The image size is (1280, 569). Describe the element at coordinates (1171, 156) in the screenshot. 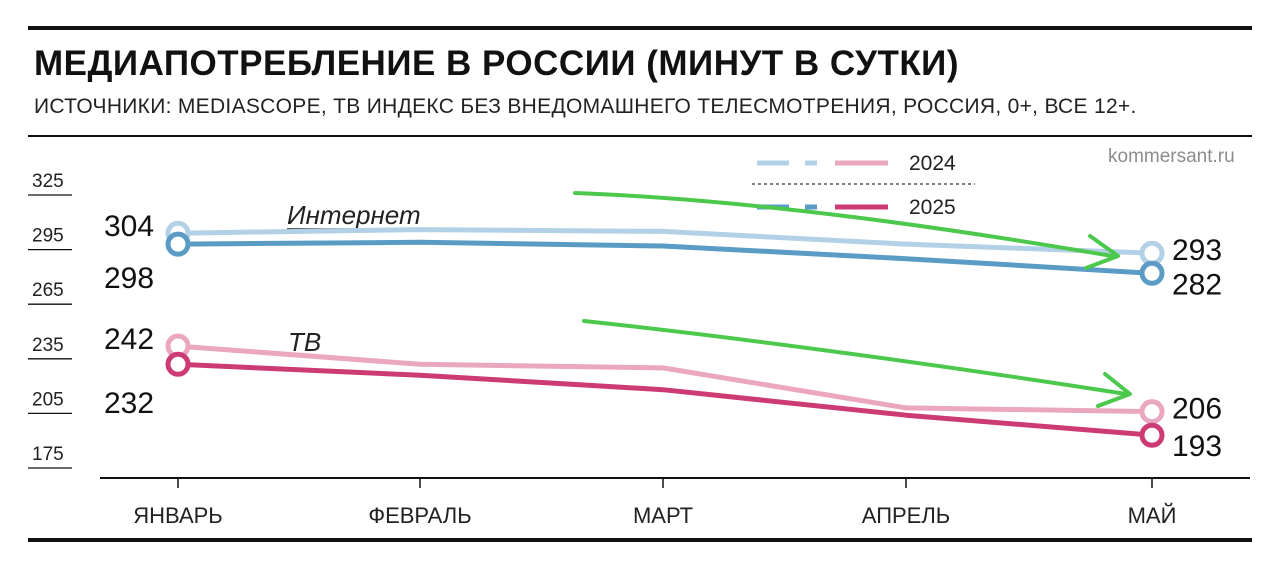

I see `source-credit: kommersant.ru` at that location.